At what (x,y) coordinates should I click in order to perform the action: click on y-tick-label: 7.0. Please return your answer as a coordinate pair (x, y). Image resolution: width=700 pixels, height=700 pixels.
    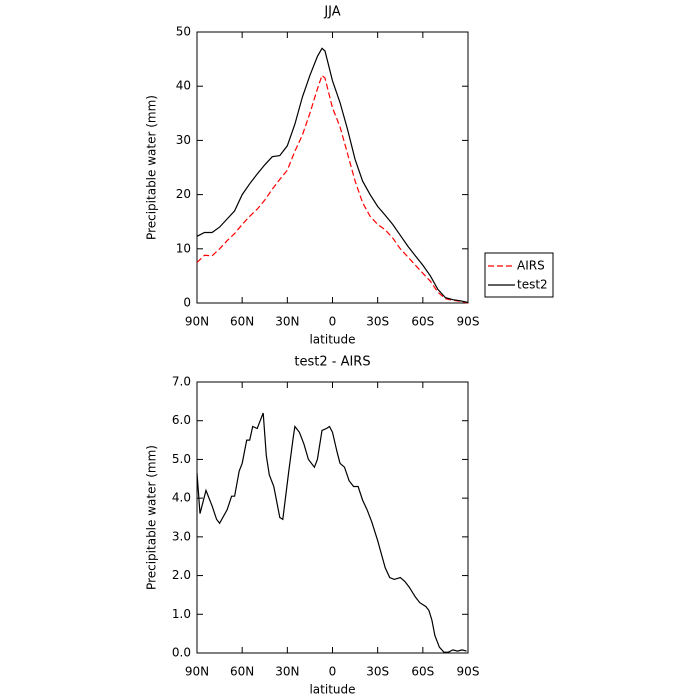
    Looking at the image, I should click on (181, 382).